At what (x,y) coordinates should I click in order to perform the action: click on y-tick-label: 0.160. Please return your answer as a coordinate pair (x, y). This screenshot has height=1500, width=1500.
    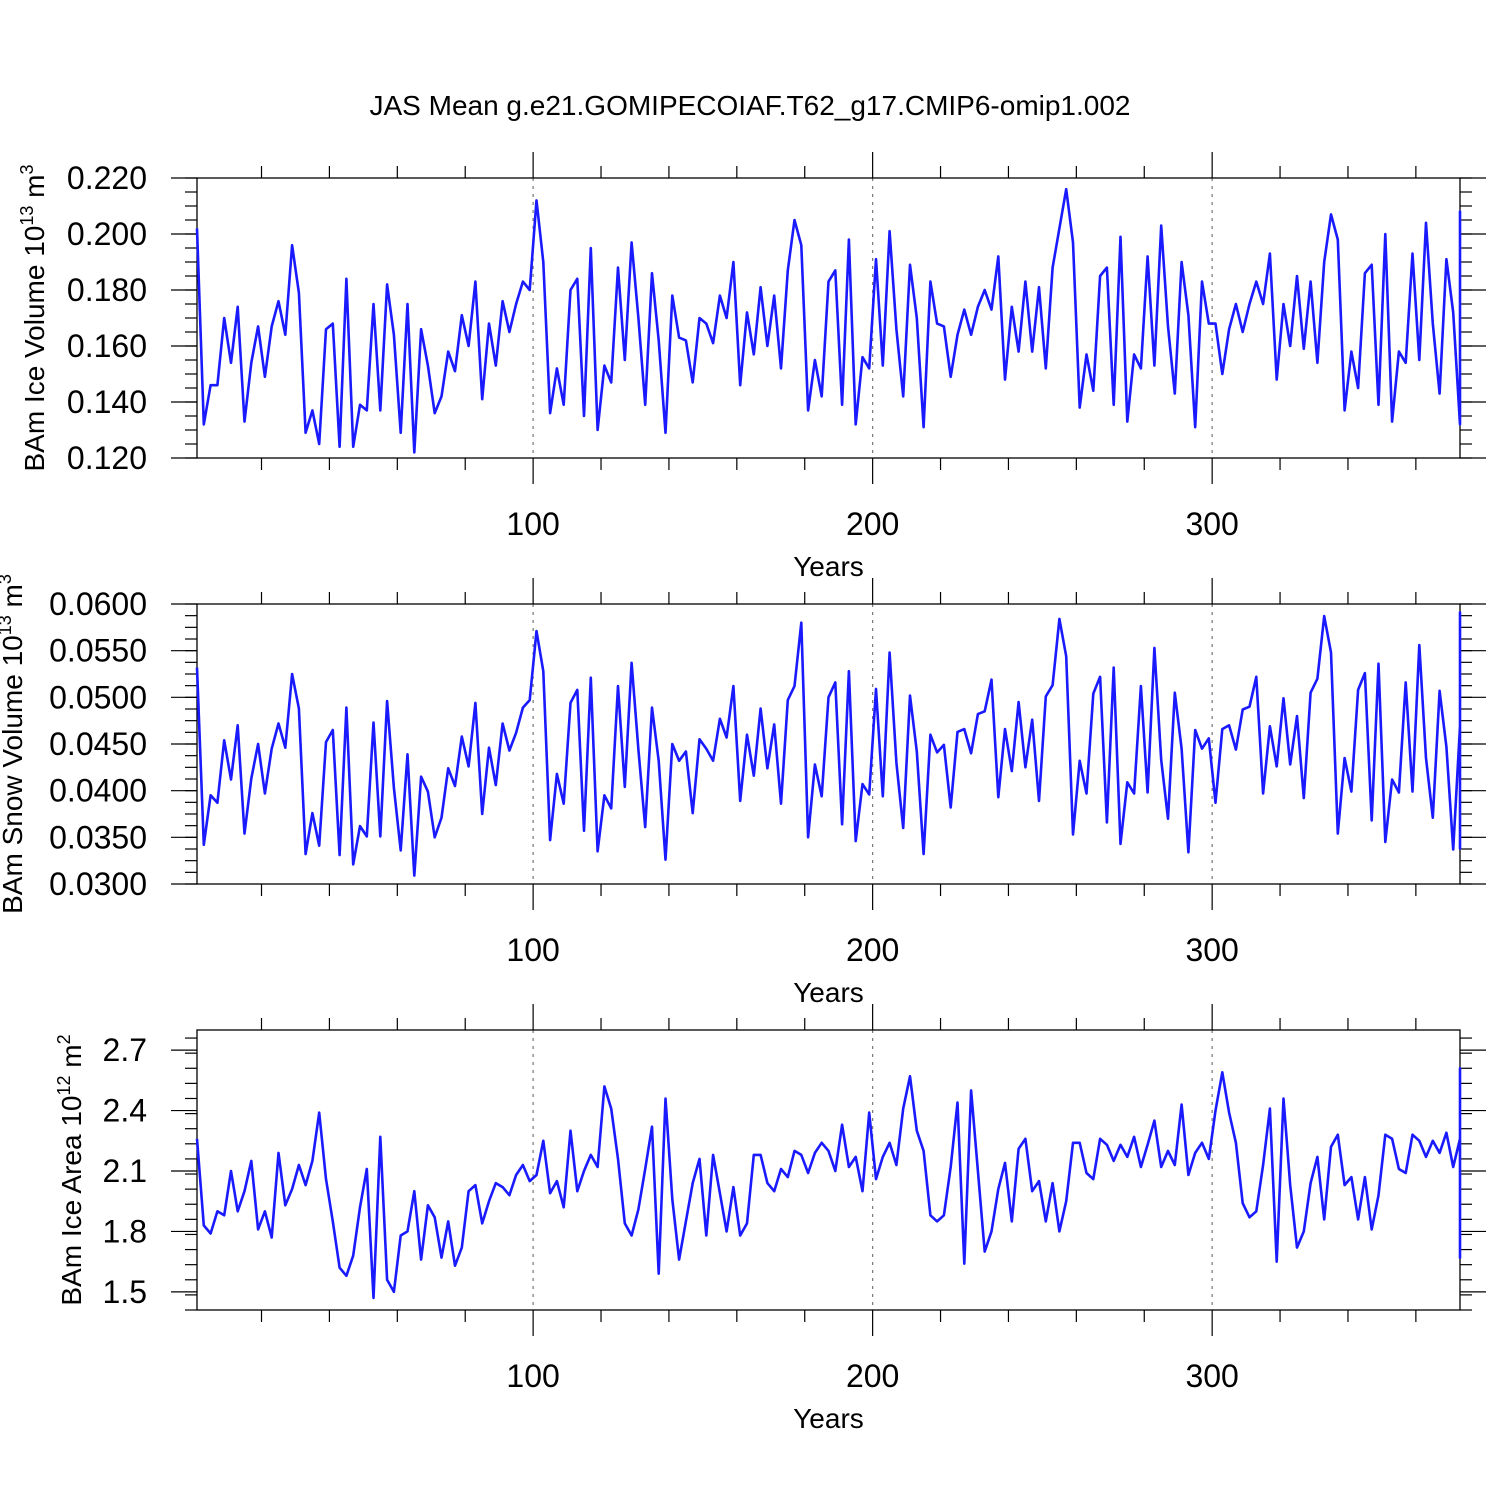
    Looking at the image, I should click on (107, 346).